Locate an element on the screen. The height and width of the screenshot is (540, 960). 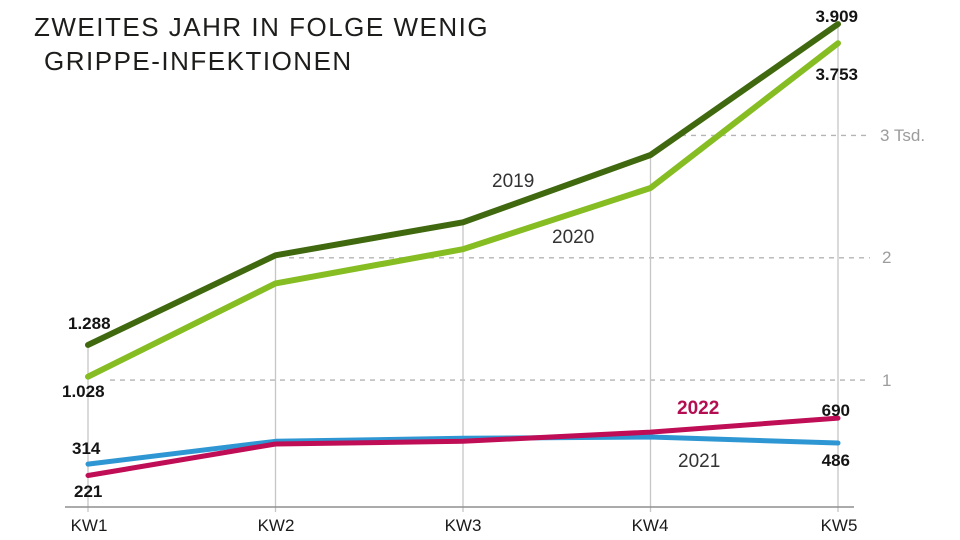
x-tick-kw5: KW5 is located at coordinates (839, 525).